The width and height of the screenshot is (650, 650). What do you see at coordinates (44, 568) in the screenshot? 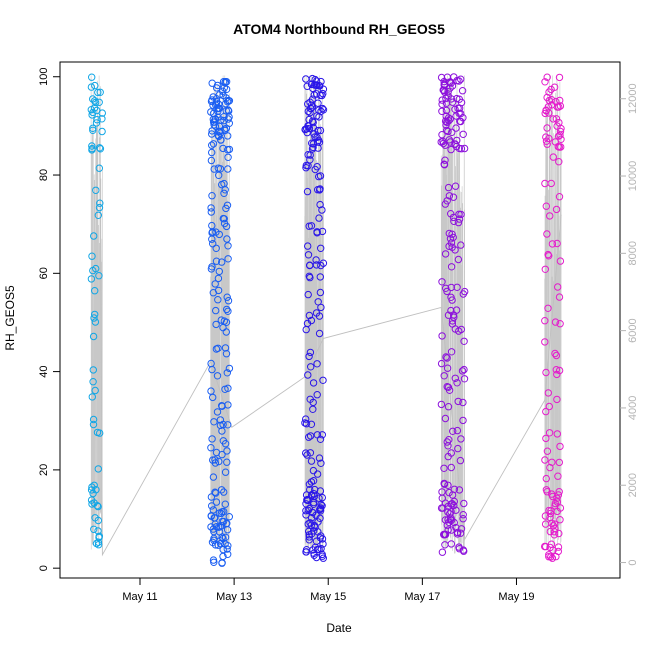
I see `y-tick-label: 0` at bounding box center [44, 568].